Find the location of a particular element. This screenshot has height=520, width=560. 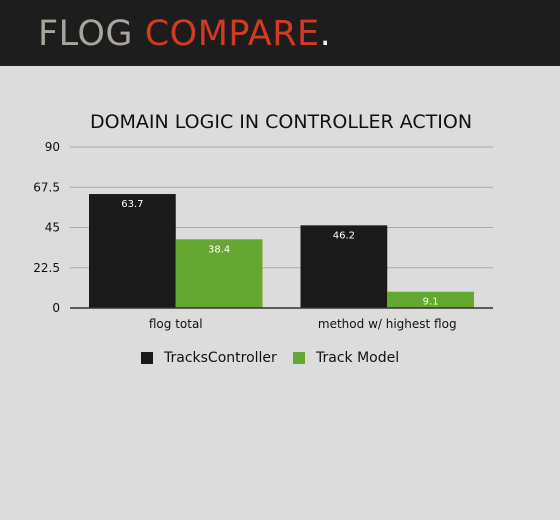

legend-item-tracks-controller: TracksController is located at coordinates (209, 358).